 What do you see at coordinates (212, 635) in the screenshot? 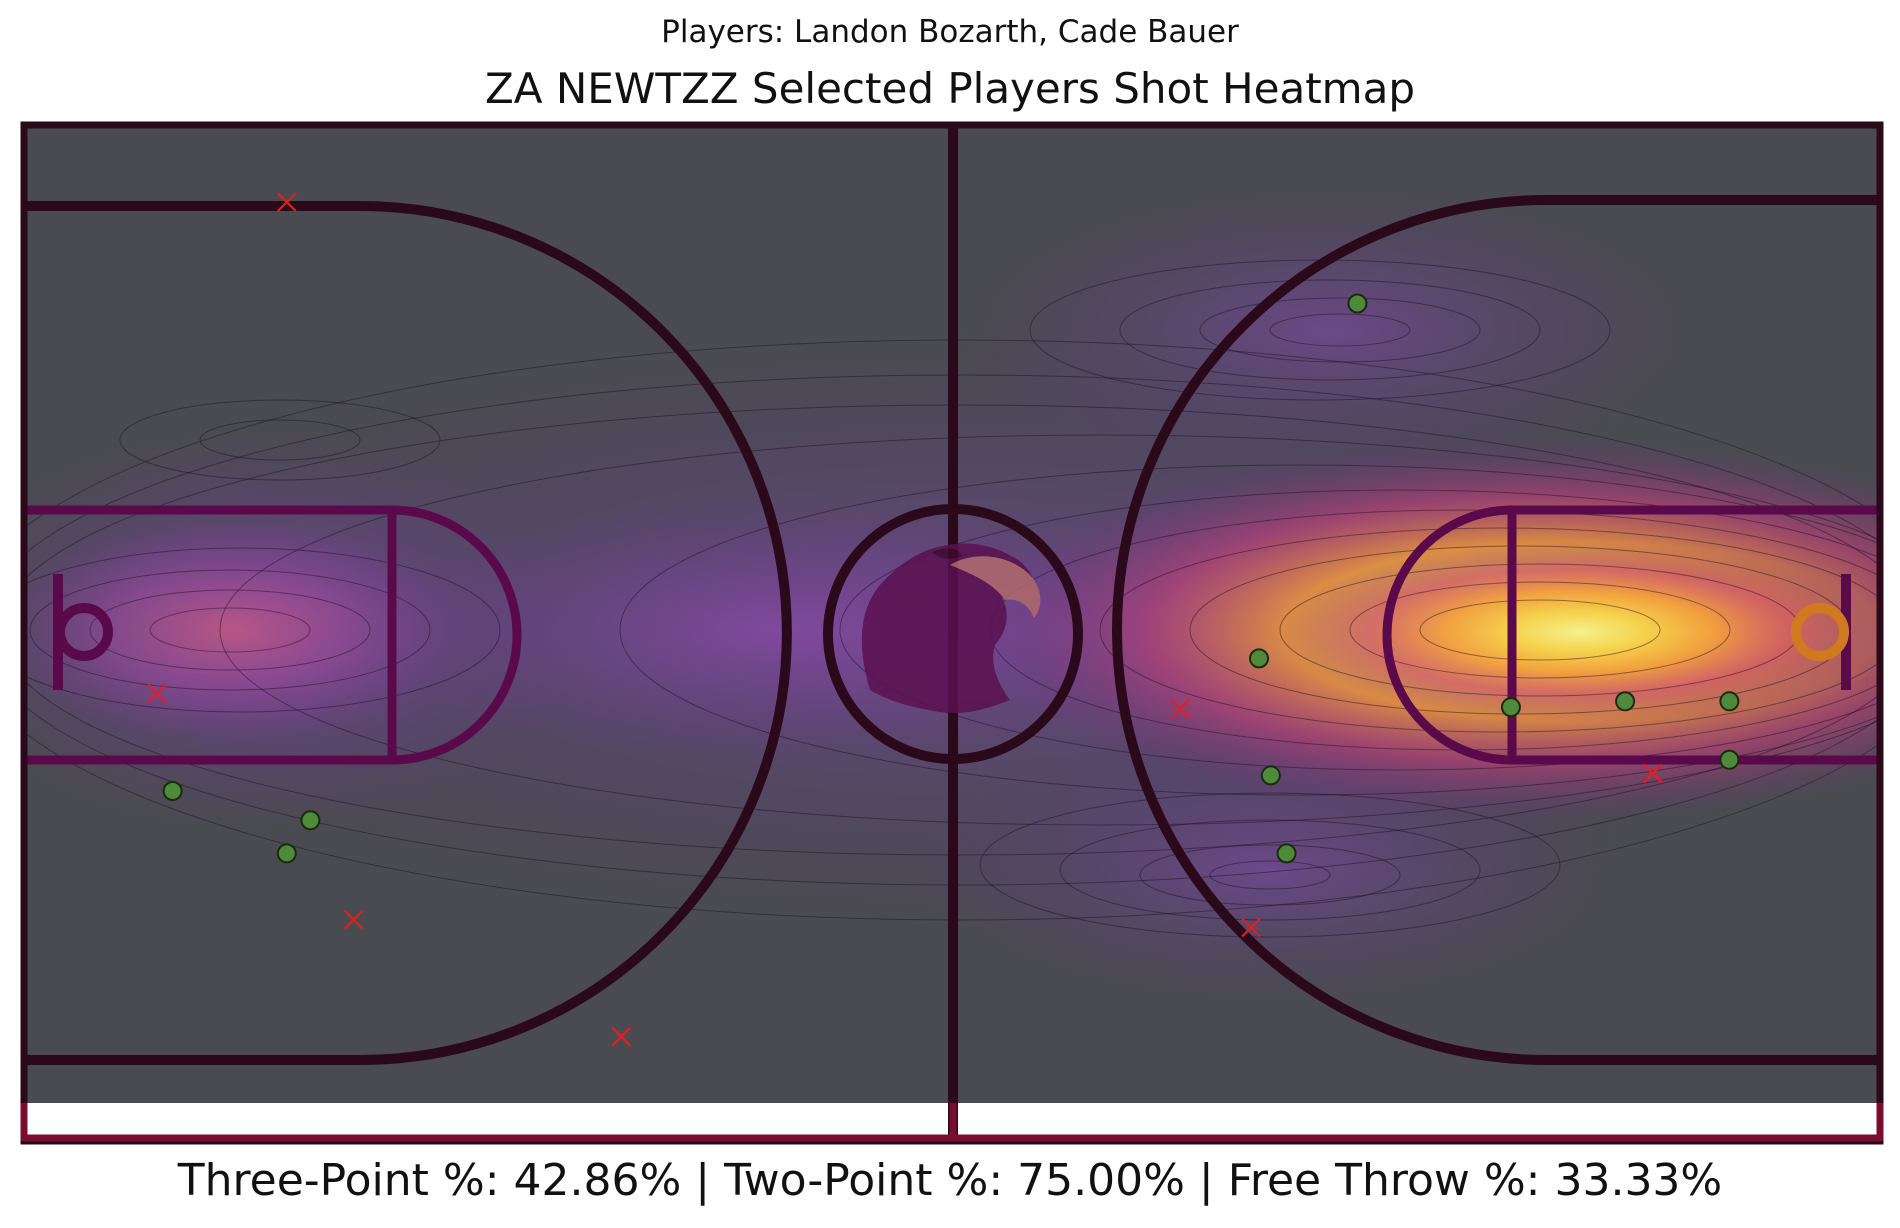
I see `left-key` at bounding box center [212, 635].